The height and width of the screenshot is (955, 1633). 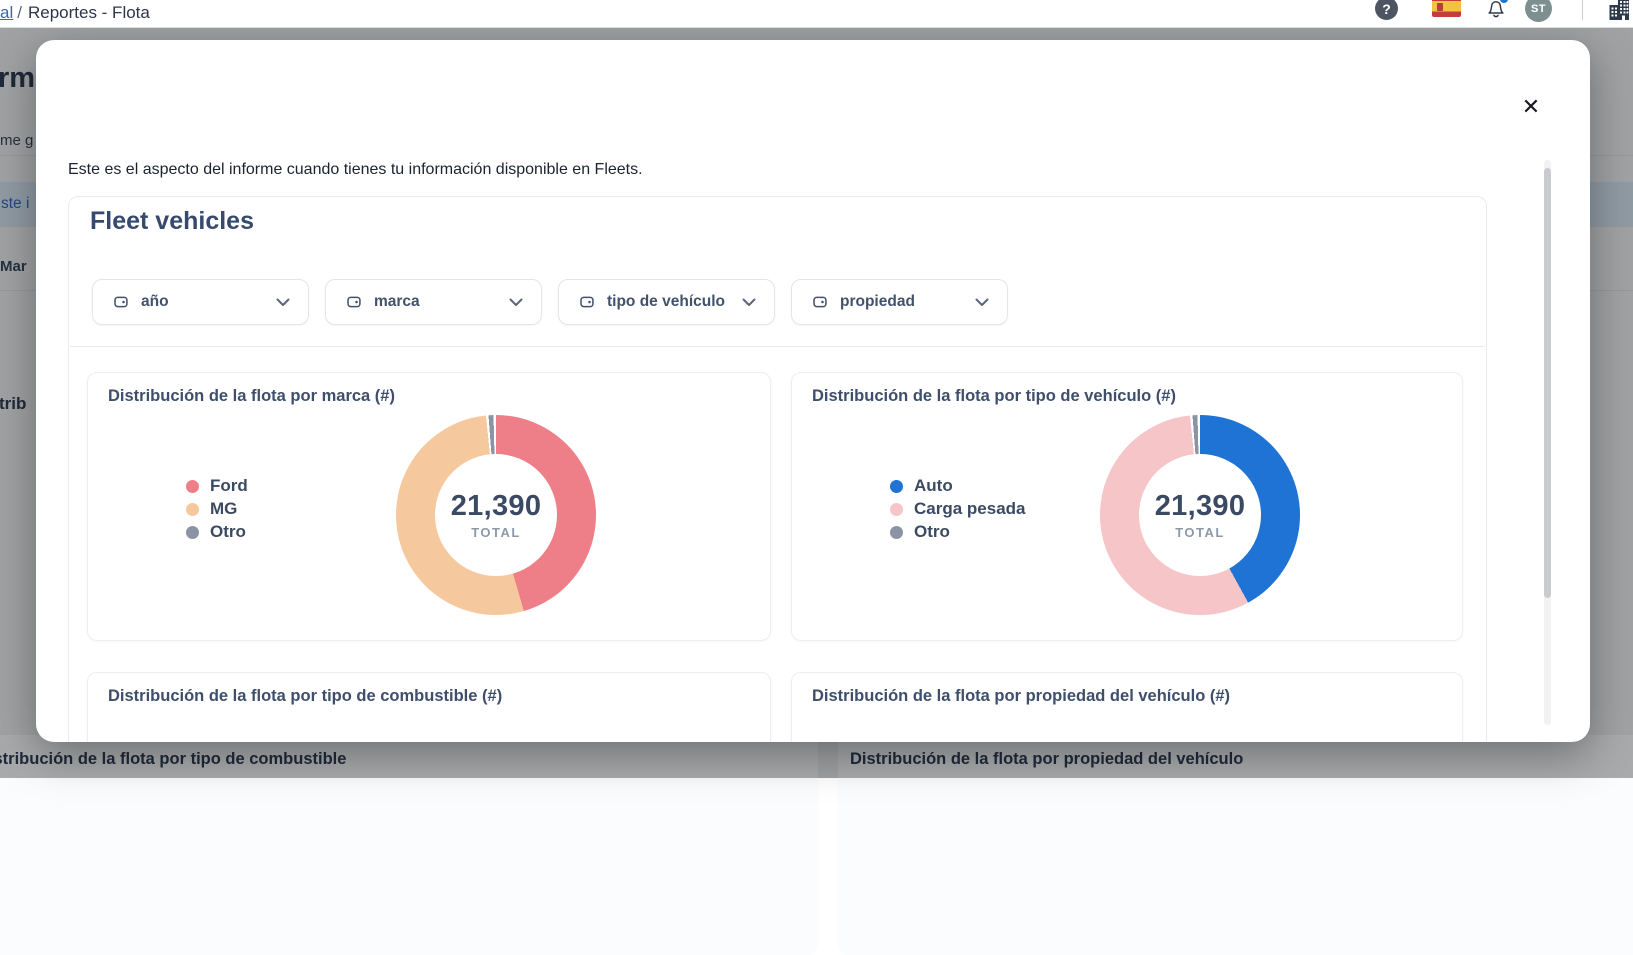 I want to click on legend-item: Ford, so click(x=217, y=486).